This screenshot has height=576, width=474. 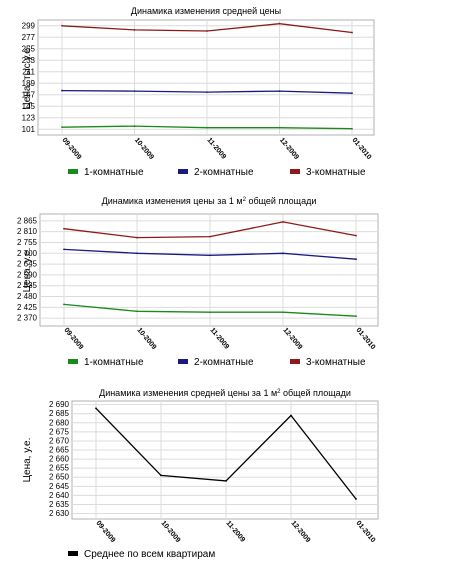 What do you see at coordinates (59, 504) in the screenshot?
I see `y-tick-label: 2 635` at bounding box center [59, 504].